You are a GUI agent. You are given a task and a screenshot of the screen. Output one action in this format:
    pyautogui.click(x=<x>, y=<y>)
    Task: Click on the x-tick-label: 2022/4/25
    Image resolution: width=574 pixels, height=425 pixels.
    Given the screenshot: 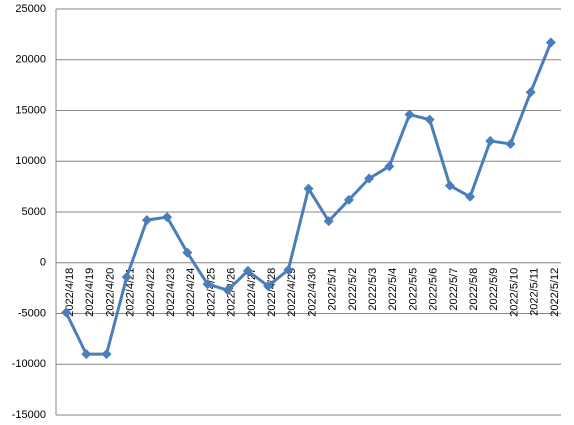 What is the action you would take?
    pyautogui.click(x=211, y=292)
    